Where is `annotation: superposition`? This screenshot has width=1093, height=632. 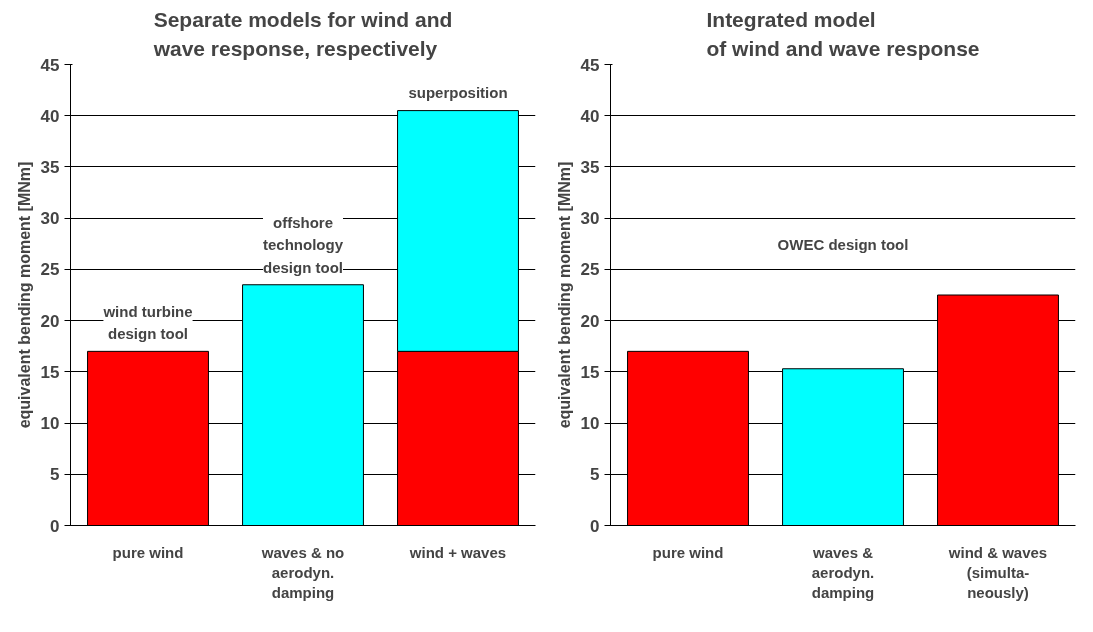 annotation: superposition is located at coordinates (458, 93).